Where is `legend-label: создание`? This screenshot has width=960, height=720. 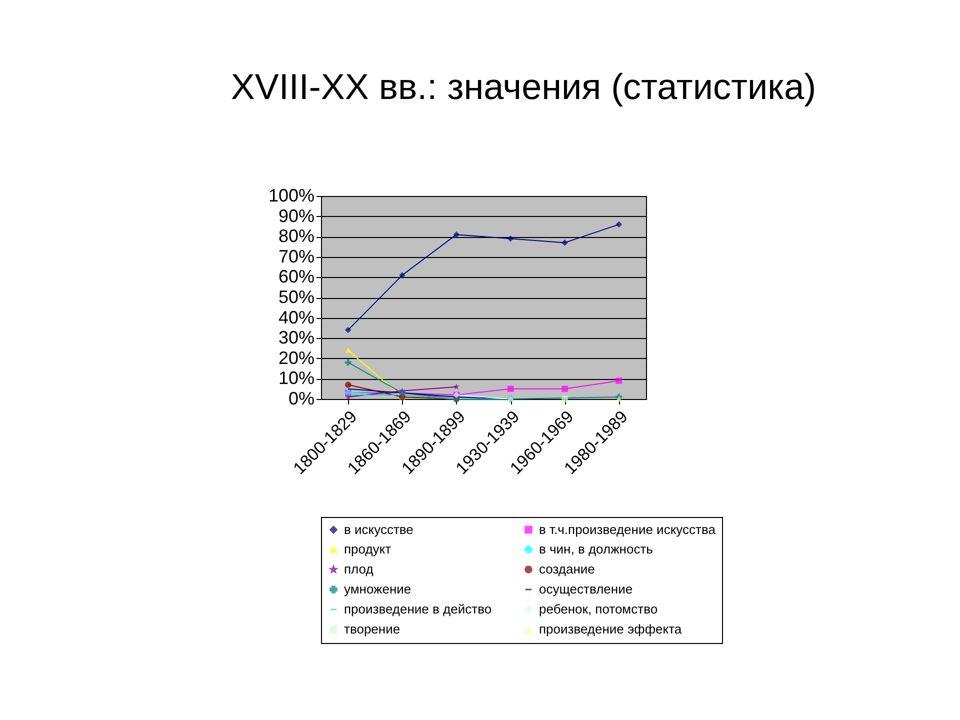 legend-label: создание is located at coordinates (567, 569).